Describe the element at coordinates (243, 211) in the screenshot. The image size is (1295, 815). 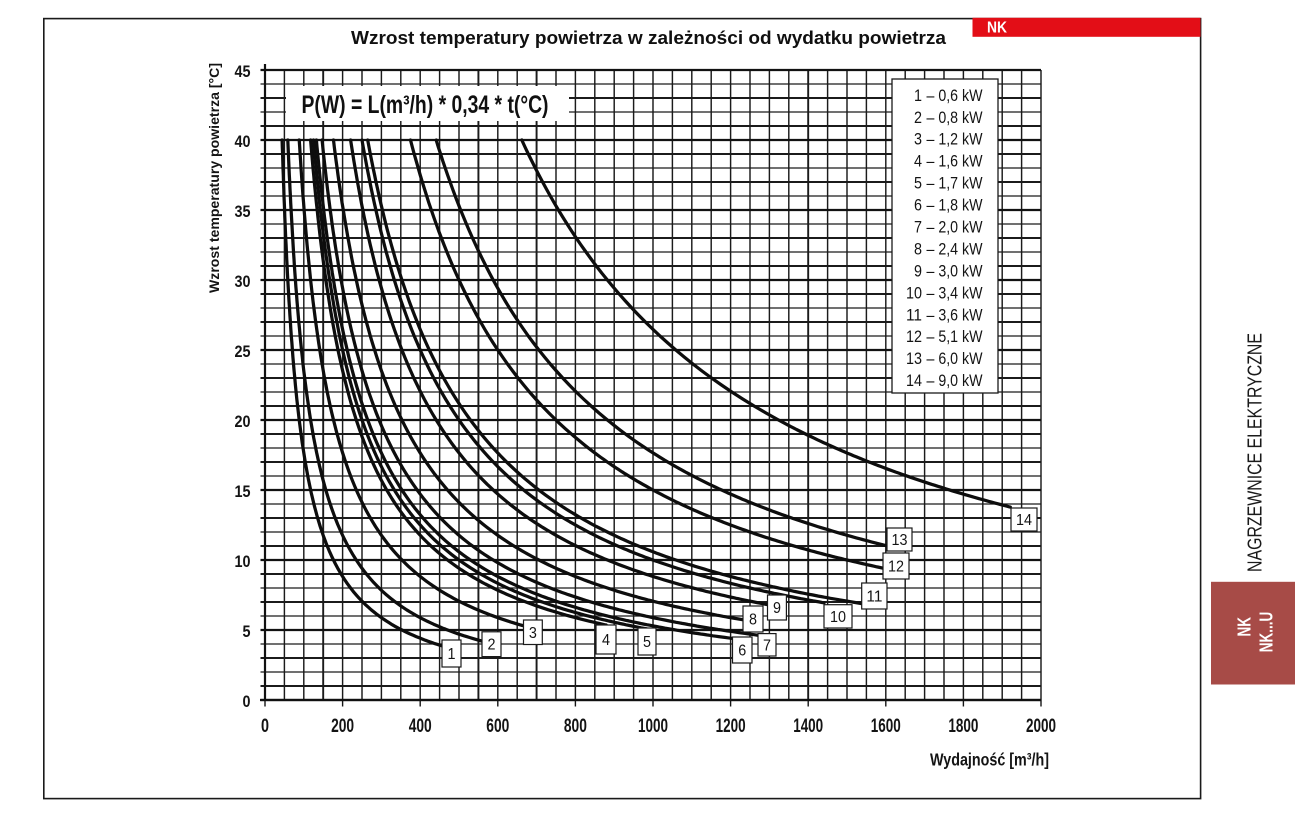
I see `svg-text: 35` at that location.